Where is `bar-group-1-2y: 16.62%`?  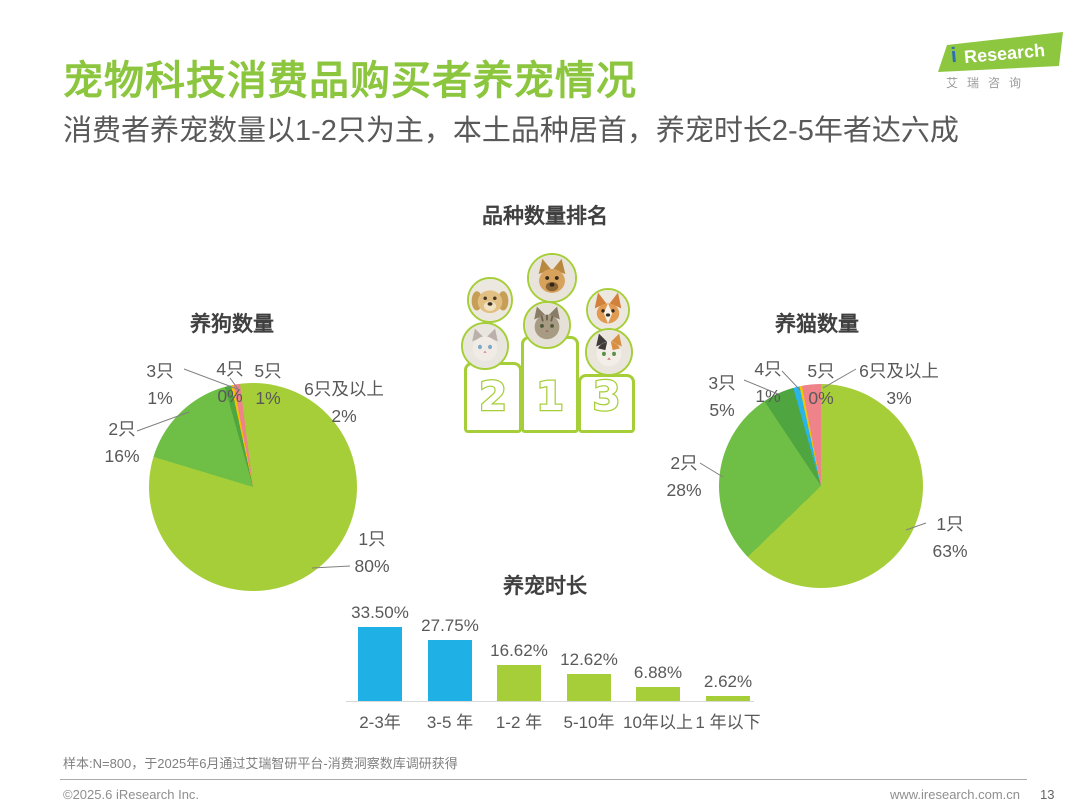
bar-group-1-2y: 16.62% is located at coordinates (519, 643).